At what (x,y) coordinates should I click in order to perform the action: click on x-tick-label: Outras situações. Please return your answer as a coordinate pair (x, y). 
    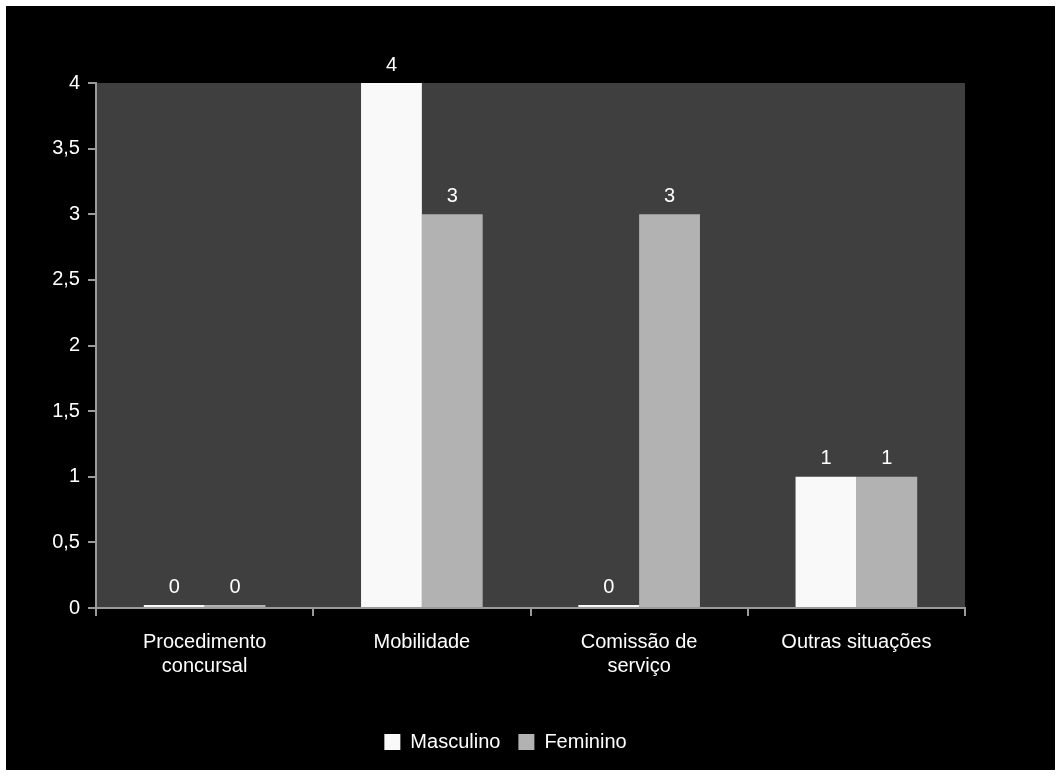
    Looking at the image, I should click on (856, 640).